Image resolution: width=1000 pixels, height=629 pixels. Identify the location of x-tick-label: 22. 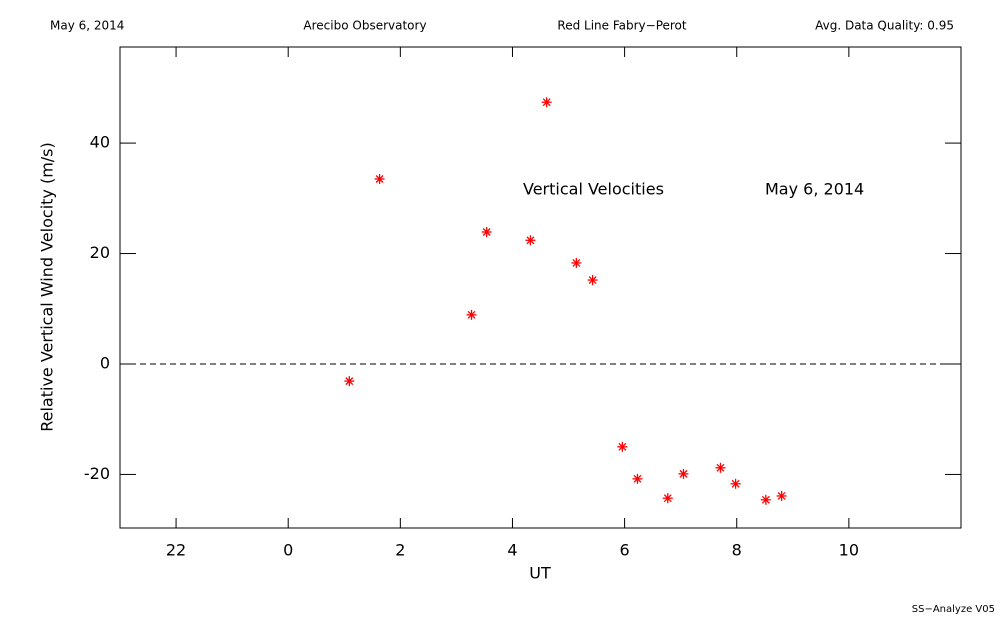
(176, 550).